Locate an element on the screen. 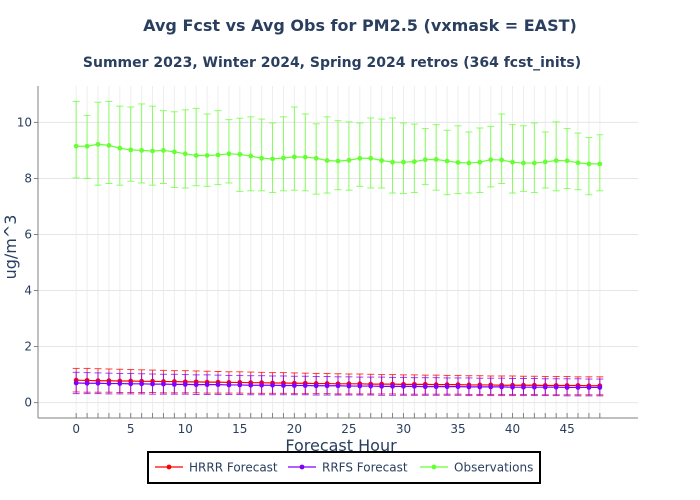  x-tick-label: 0 is located at coordinates (76, 429).